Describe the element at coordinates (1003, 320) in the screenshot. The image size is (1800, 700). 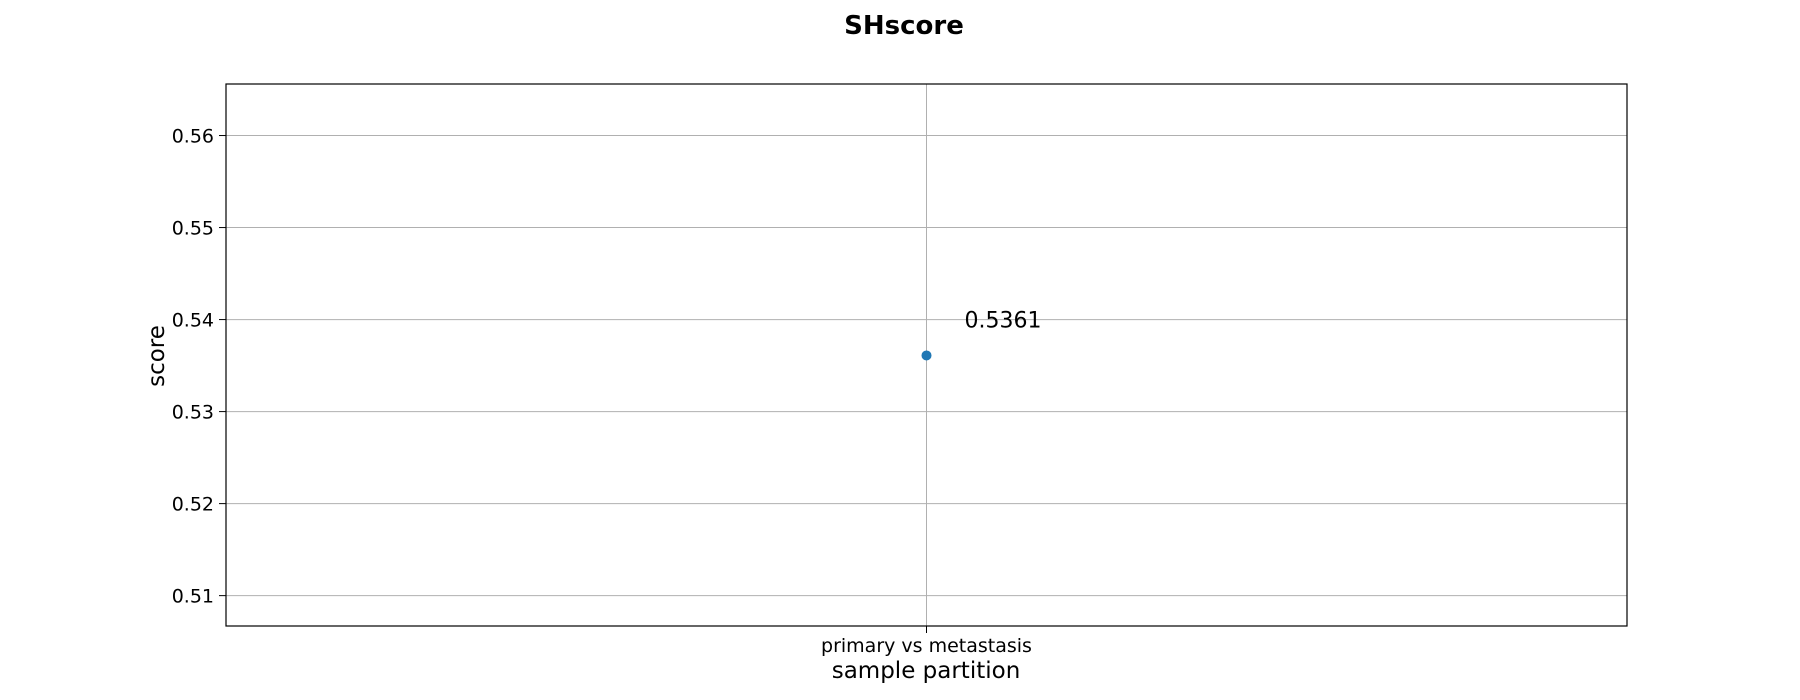
I see `data-label: 0.5361` at that location.